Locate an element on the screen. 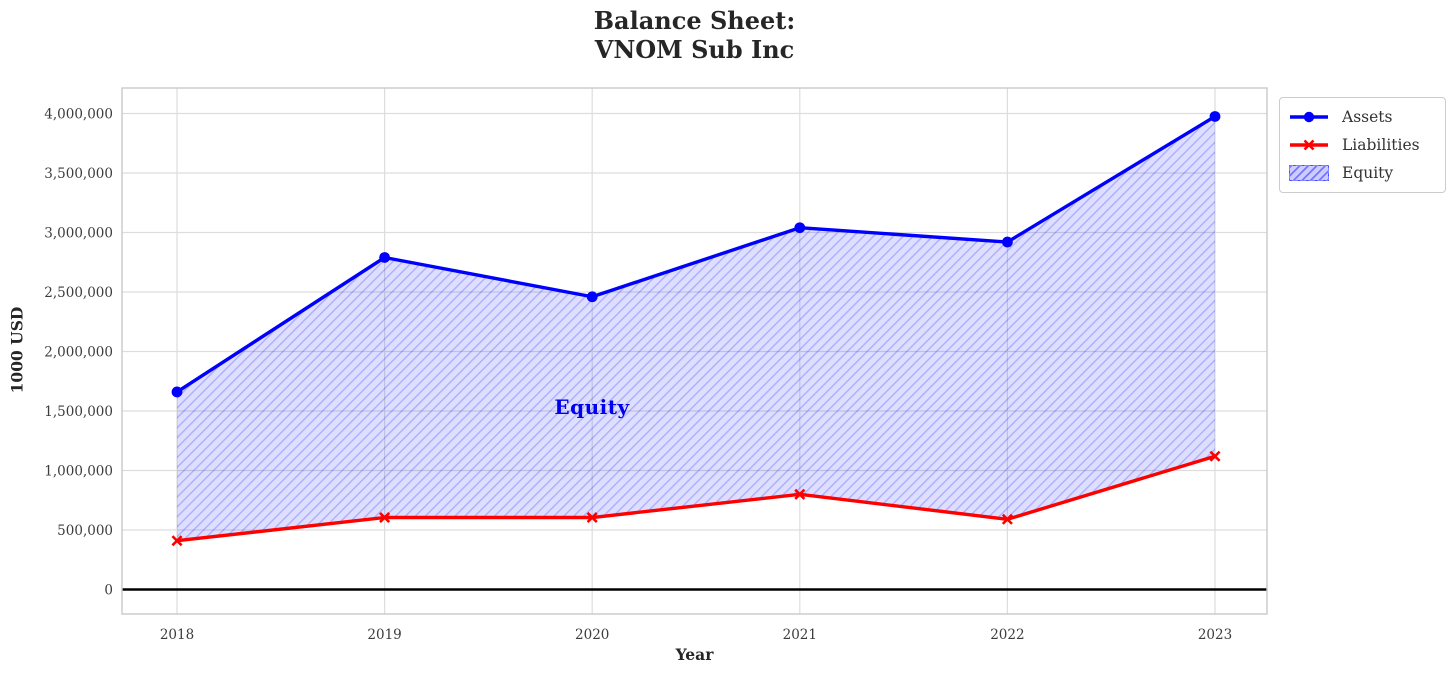 Image resolution: width=1454 pixels, height=676 pixels. assets-marker-2022 is located at coordinates (1007, 242).